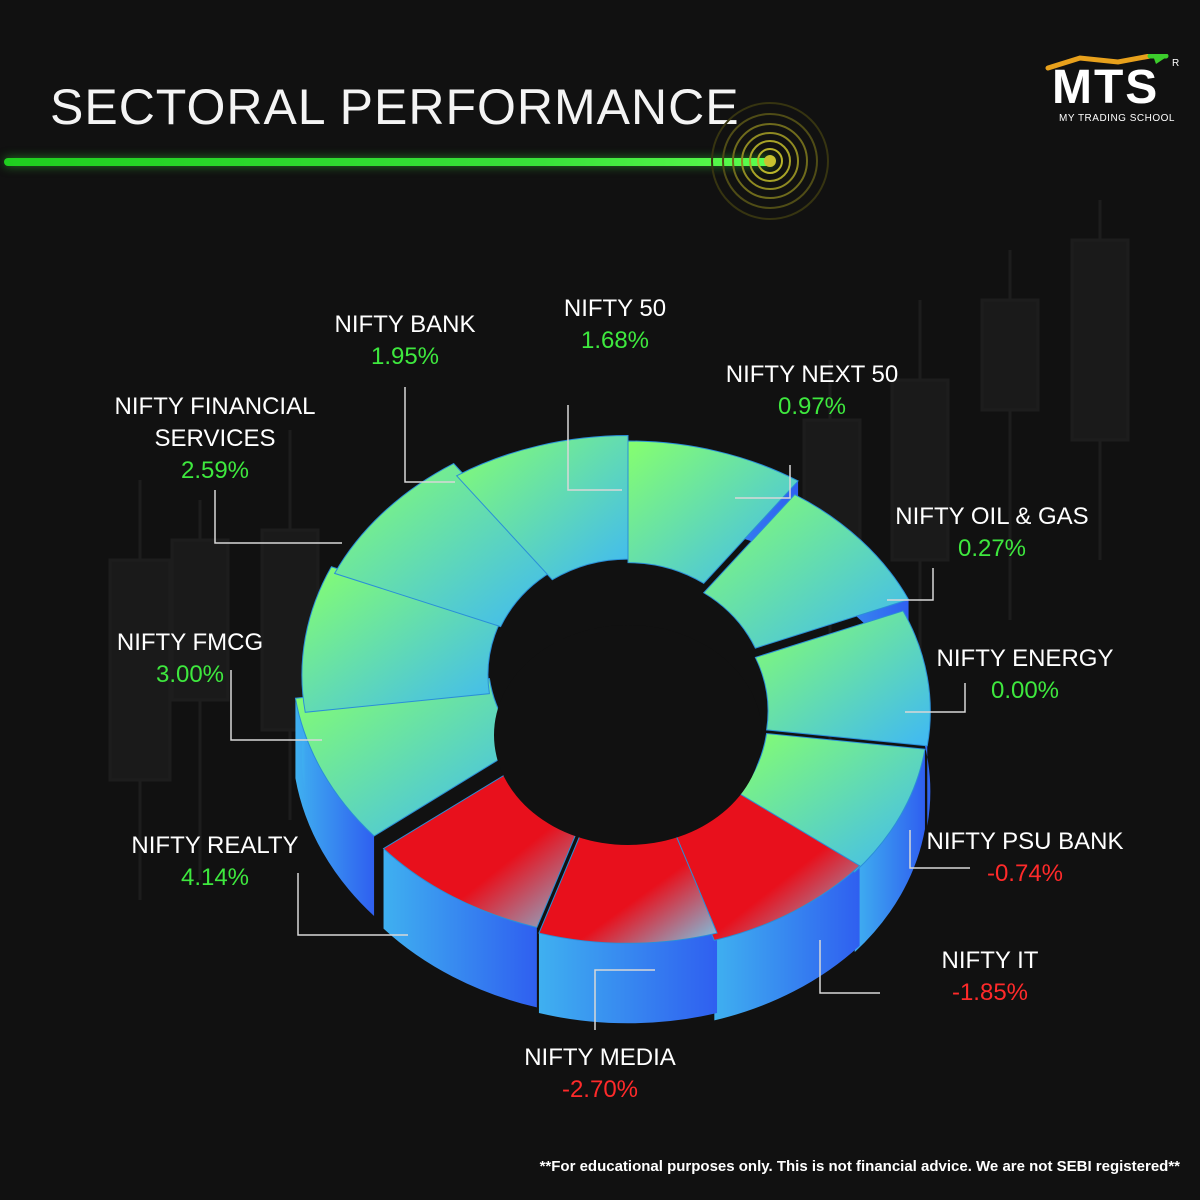 The width and height of the screenshot is (1200, 1200). I want to click on leader-line-nifty-psu-bank, so click(939, 849).